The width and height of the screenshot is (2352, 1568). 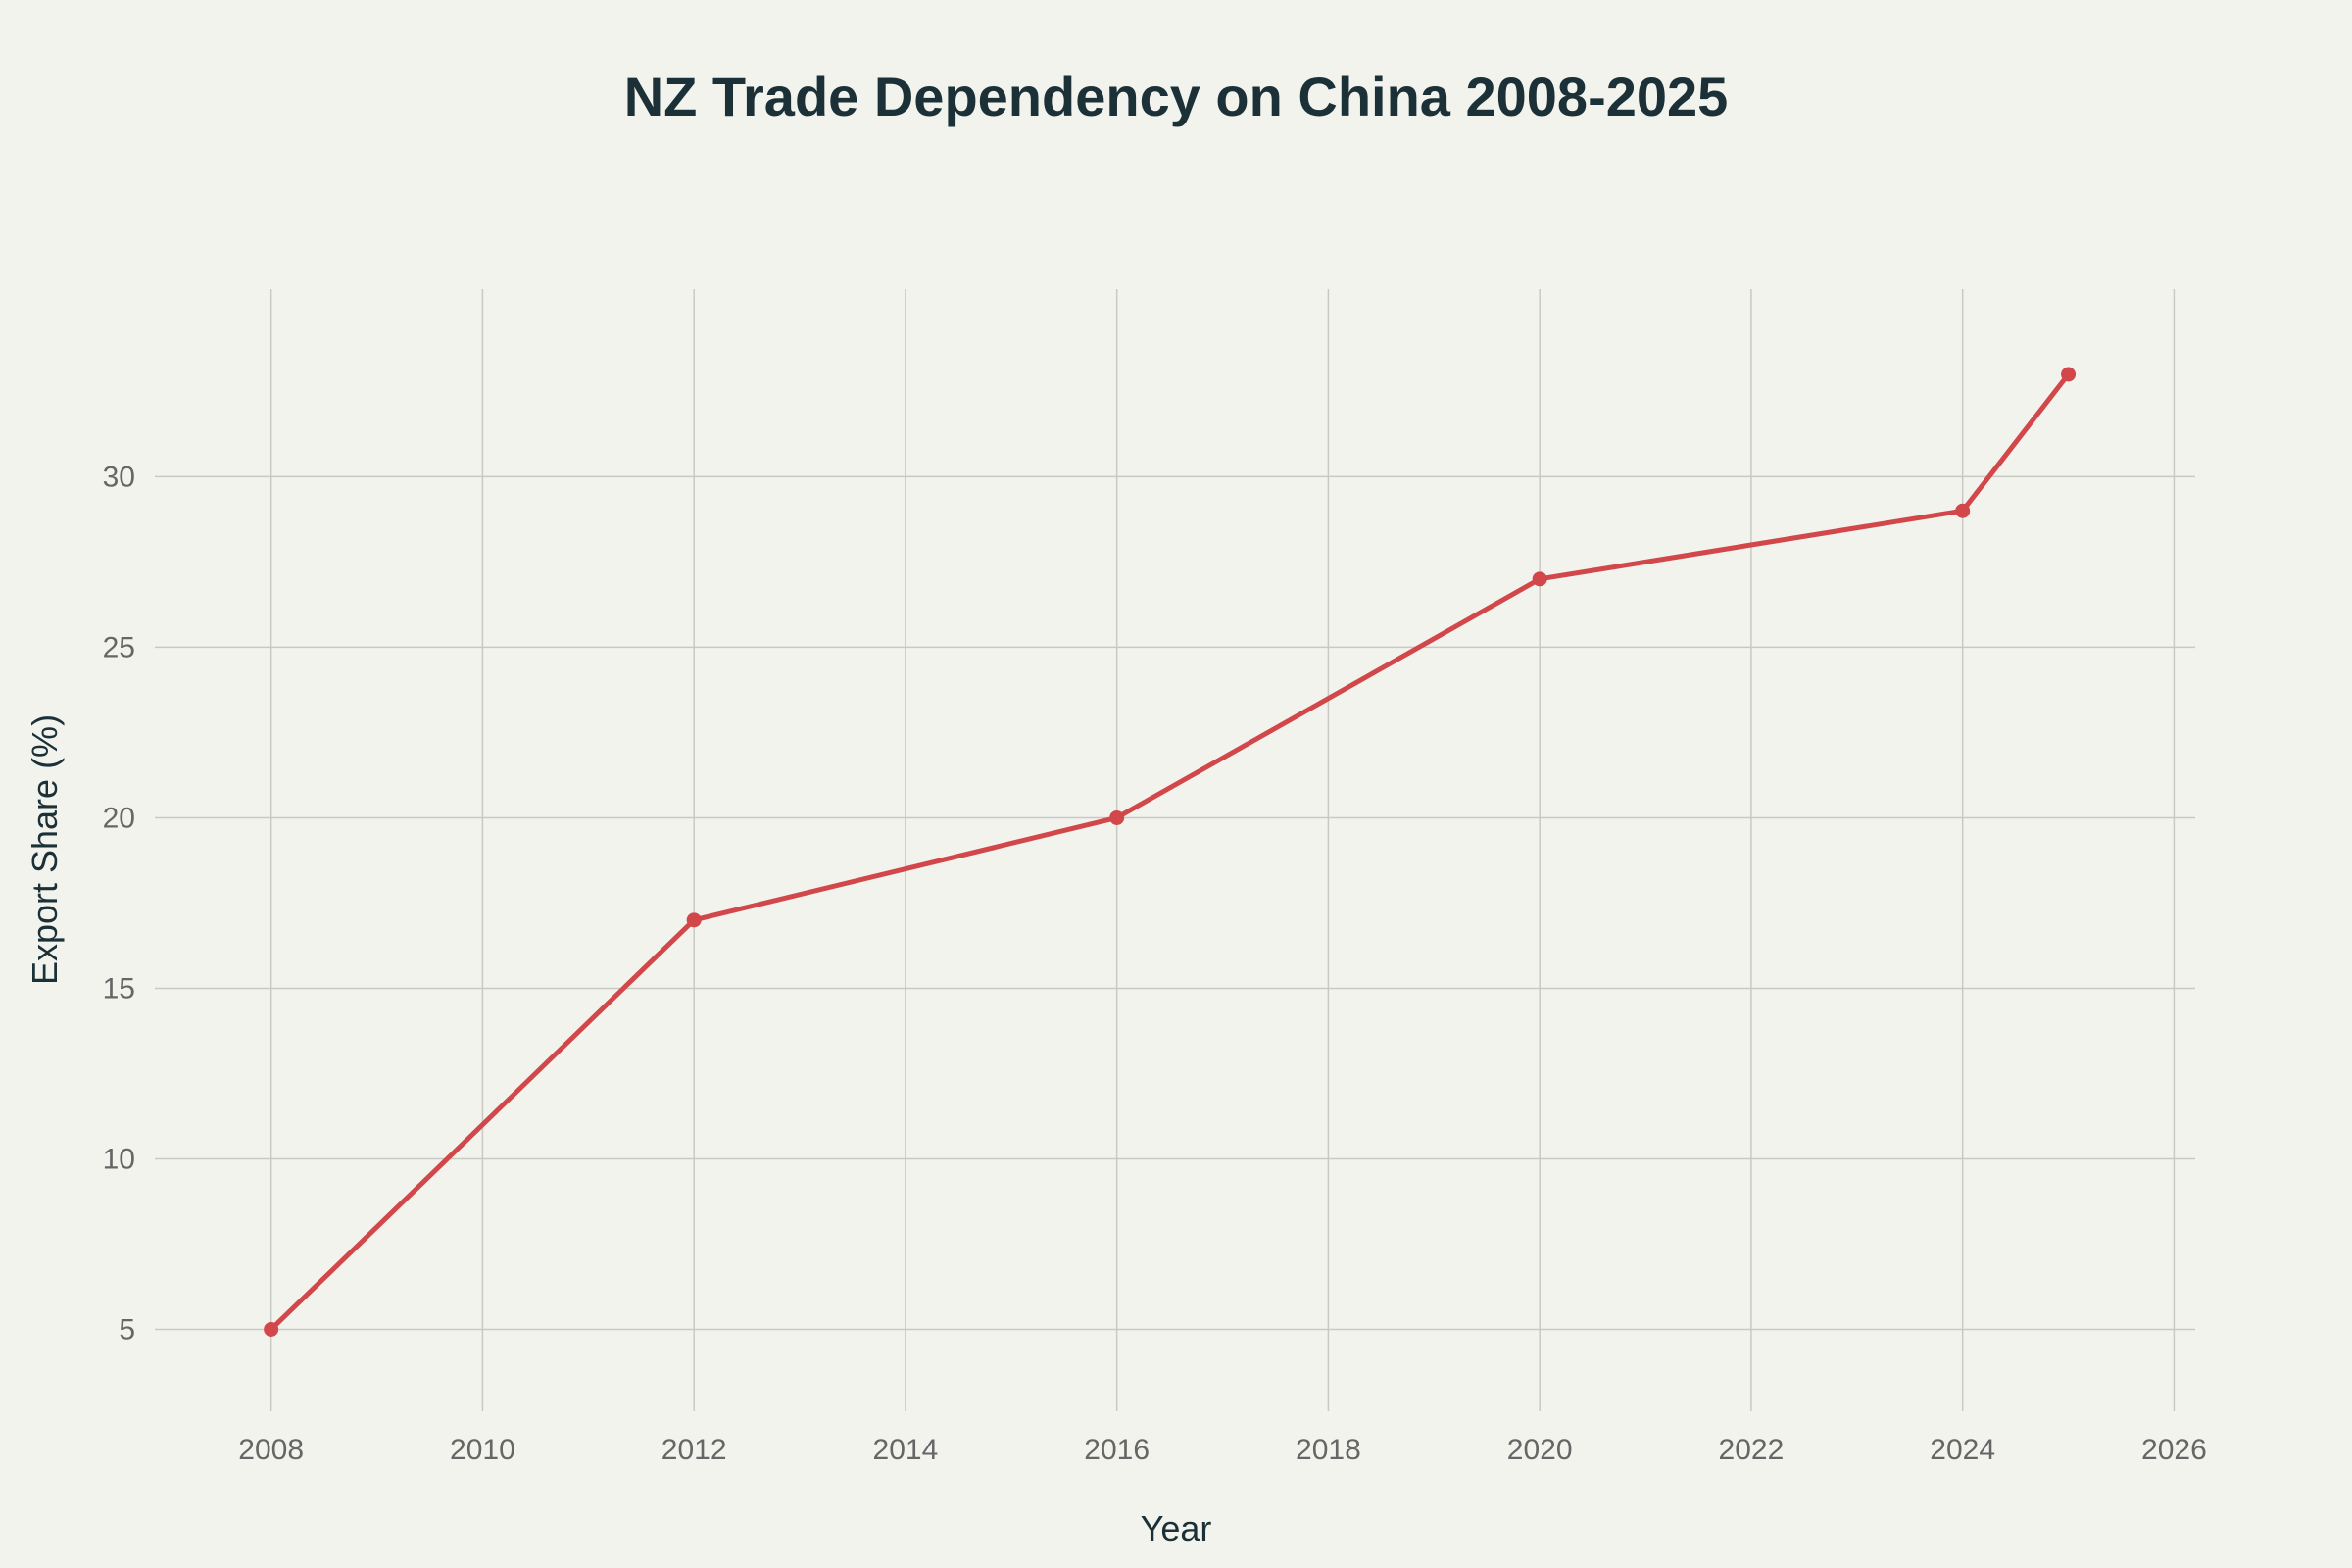 I want to click on y-tick-label: 15, so click(x=119, y=988).